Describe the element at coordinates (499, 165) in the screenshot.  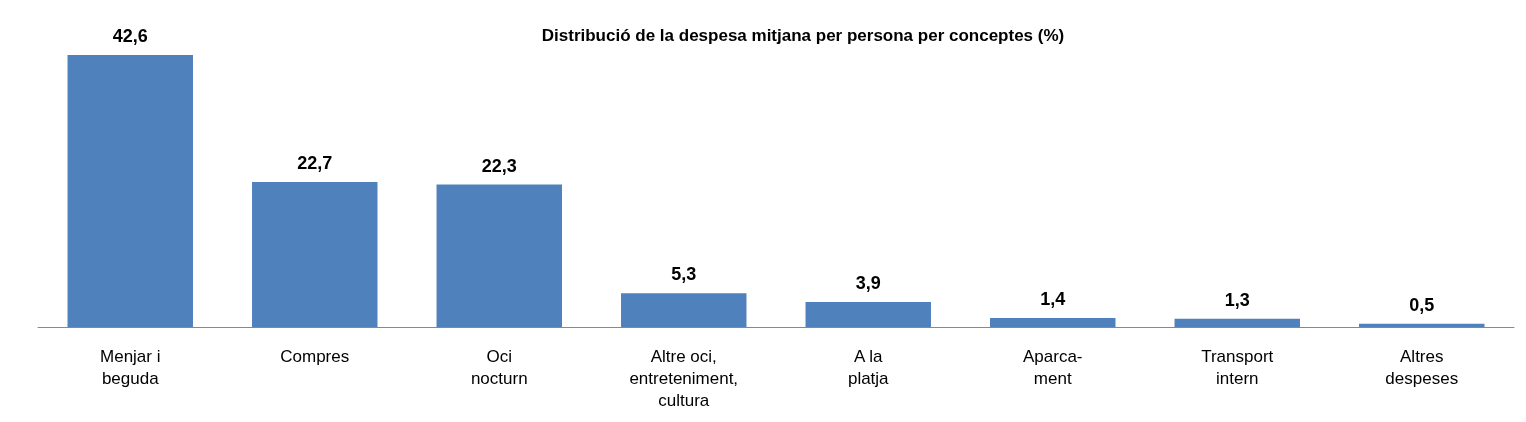
I see `data-label: 22,3` at that location.